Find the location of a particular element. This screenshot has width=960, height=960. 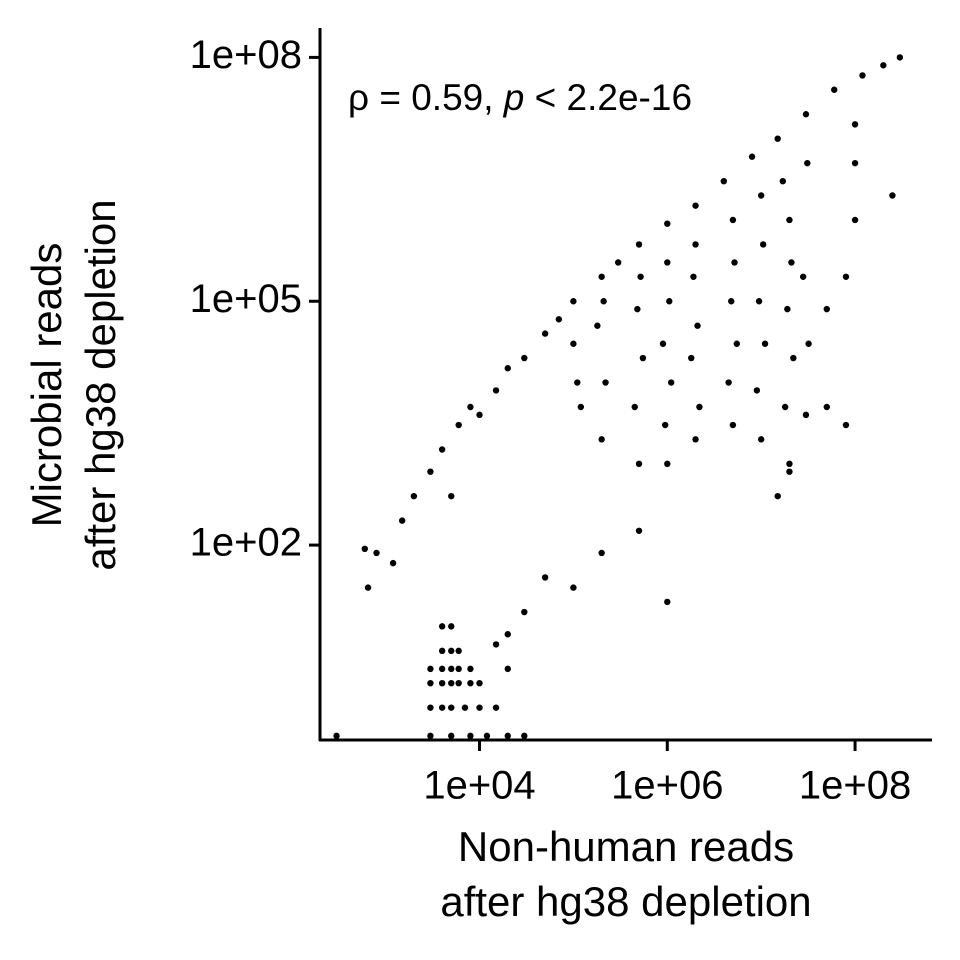

y-tick-label: 1e+08 is located at coordinates (246, 55).